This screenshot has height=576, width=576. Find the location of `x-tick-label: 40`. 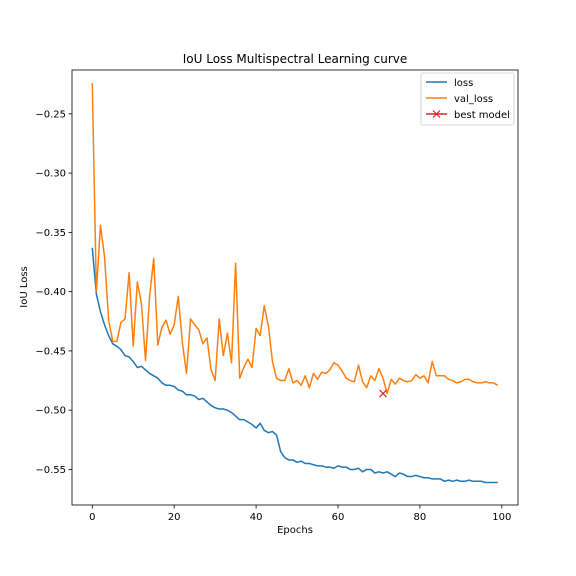

x-tick-label: 40 is located at coordinates (256, 517).